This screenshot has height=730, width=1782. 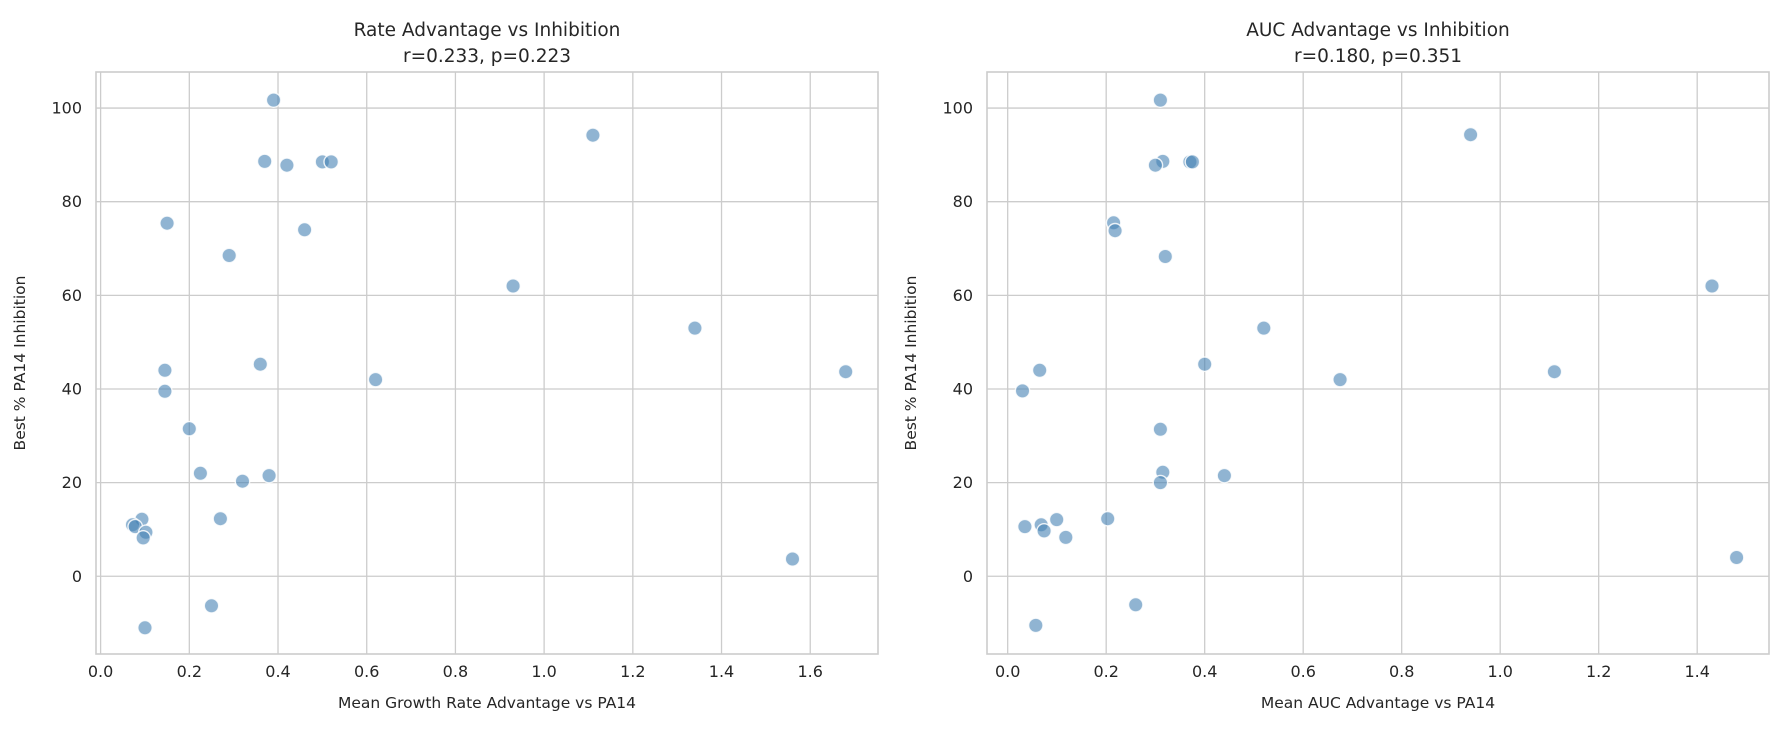 What do you see at coordinates (487, 30) in the screenshot?
I see `chart-title: Rate Advantage vs Inhibition` at bounding box center [487, 30].